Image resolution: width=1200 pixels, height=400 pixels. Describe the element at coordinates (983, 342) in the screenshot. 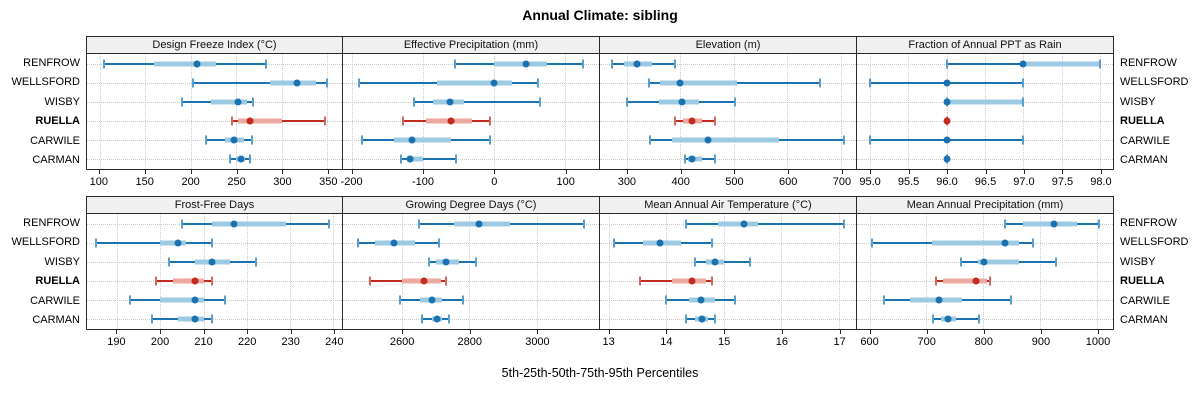

I see `axis-tick-label: 800` at that location.